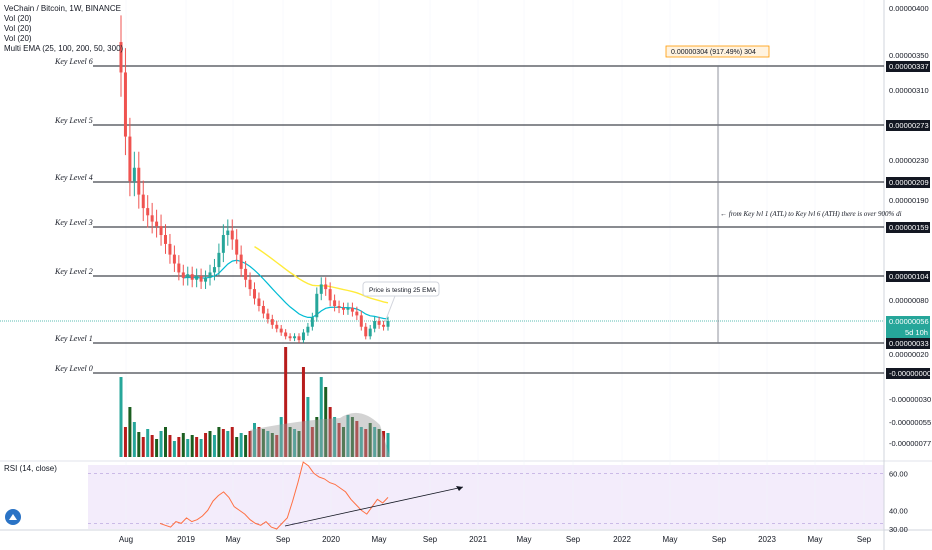  I want to click on key-level-label: Key Level 5, so click(73, 120).